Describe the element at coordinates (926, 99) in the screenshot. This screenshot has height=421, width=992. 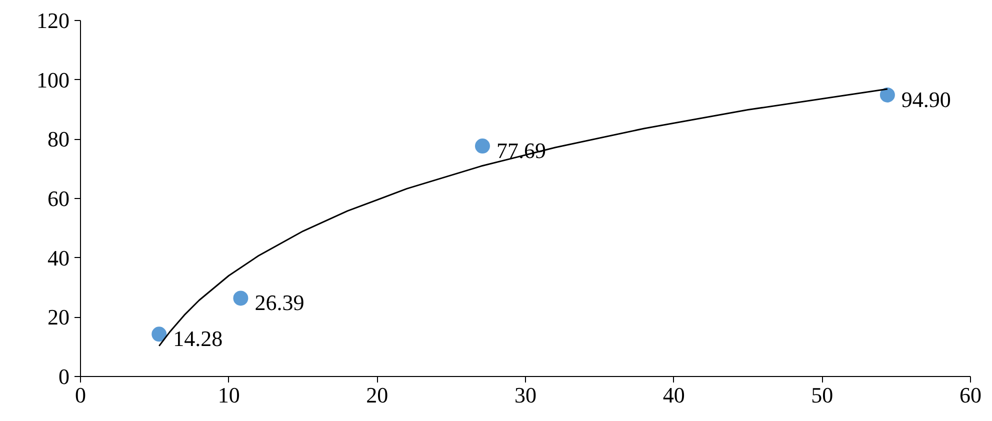
I see `data-label: 94.90` at that location.